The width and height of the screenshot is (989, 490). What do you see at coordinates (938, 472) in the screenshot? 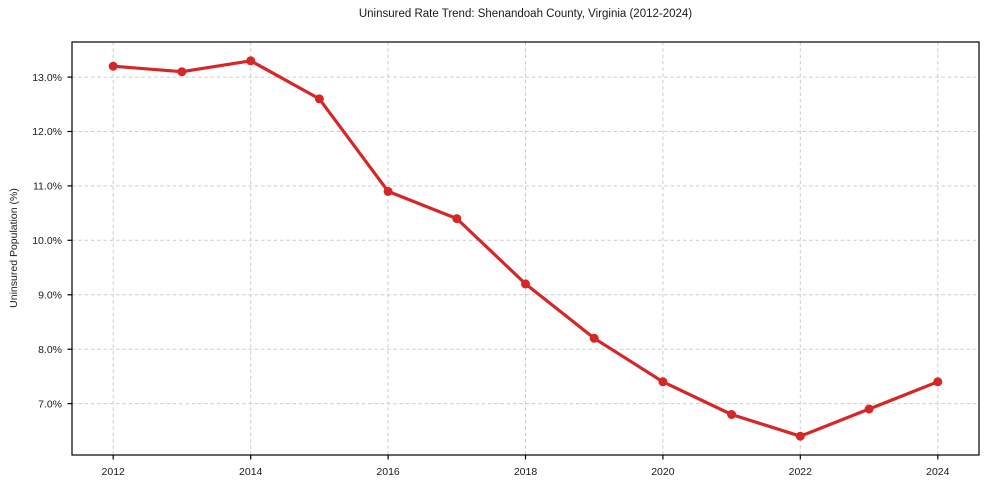
I see `x-tick-label: 2024` at bounding box center [938, 472].